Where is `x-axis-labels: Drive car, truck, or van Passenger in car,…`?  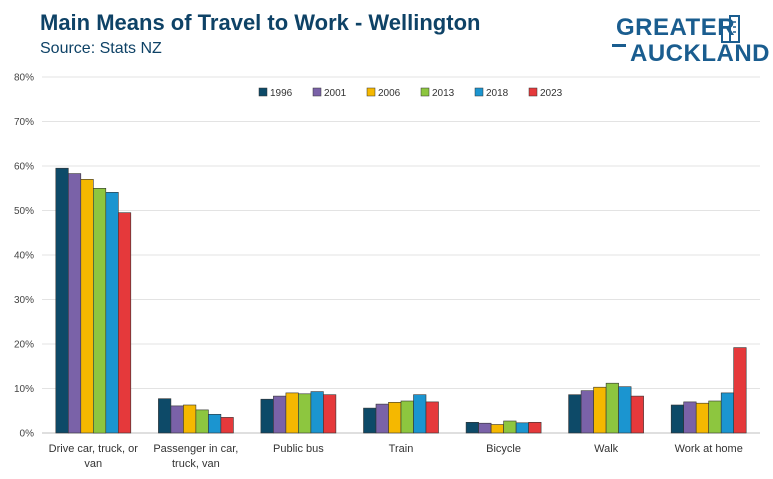
x-axis-labels: Drive car, truck, or van Passenger in car,… is located at coordinates (396, 456).